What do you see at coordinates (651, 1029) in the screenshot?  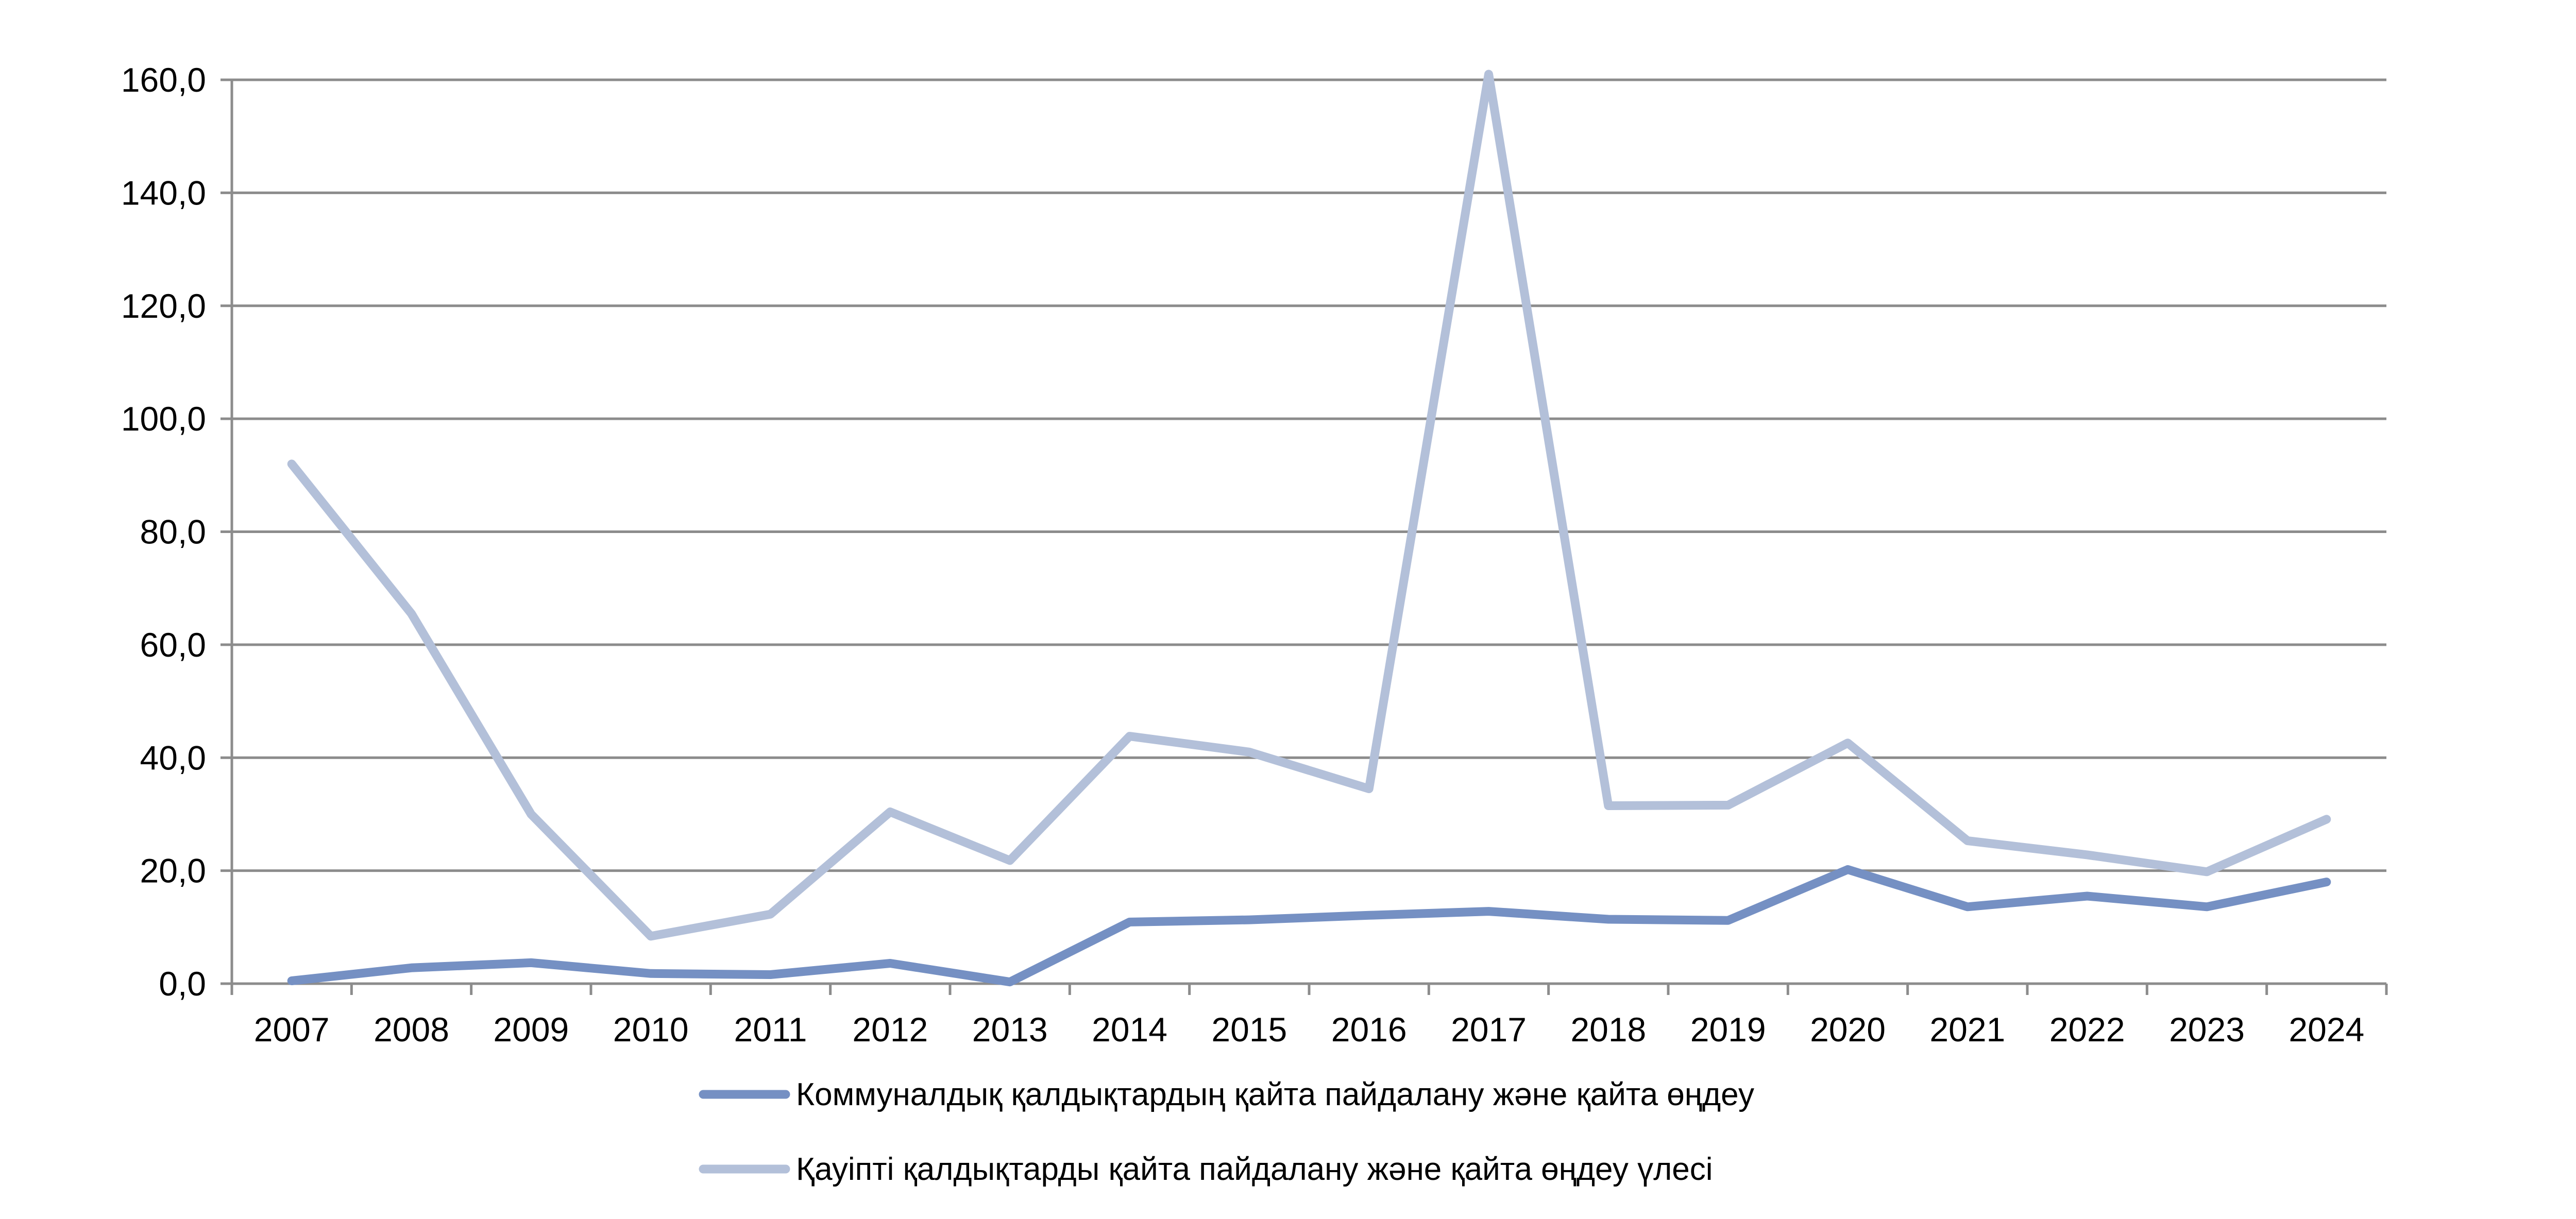 I see `x-tick-label: 2010` at bounding box center [651, 1029].